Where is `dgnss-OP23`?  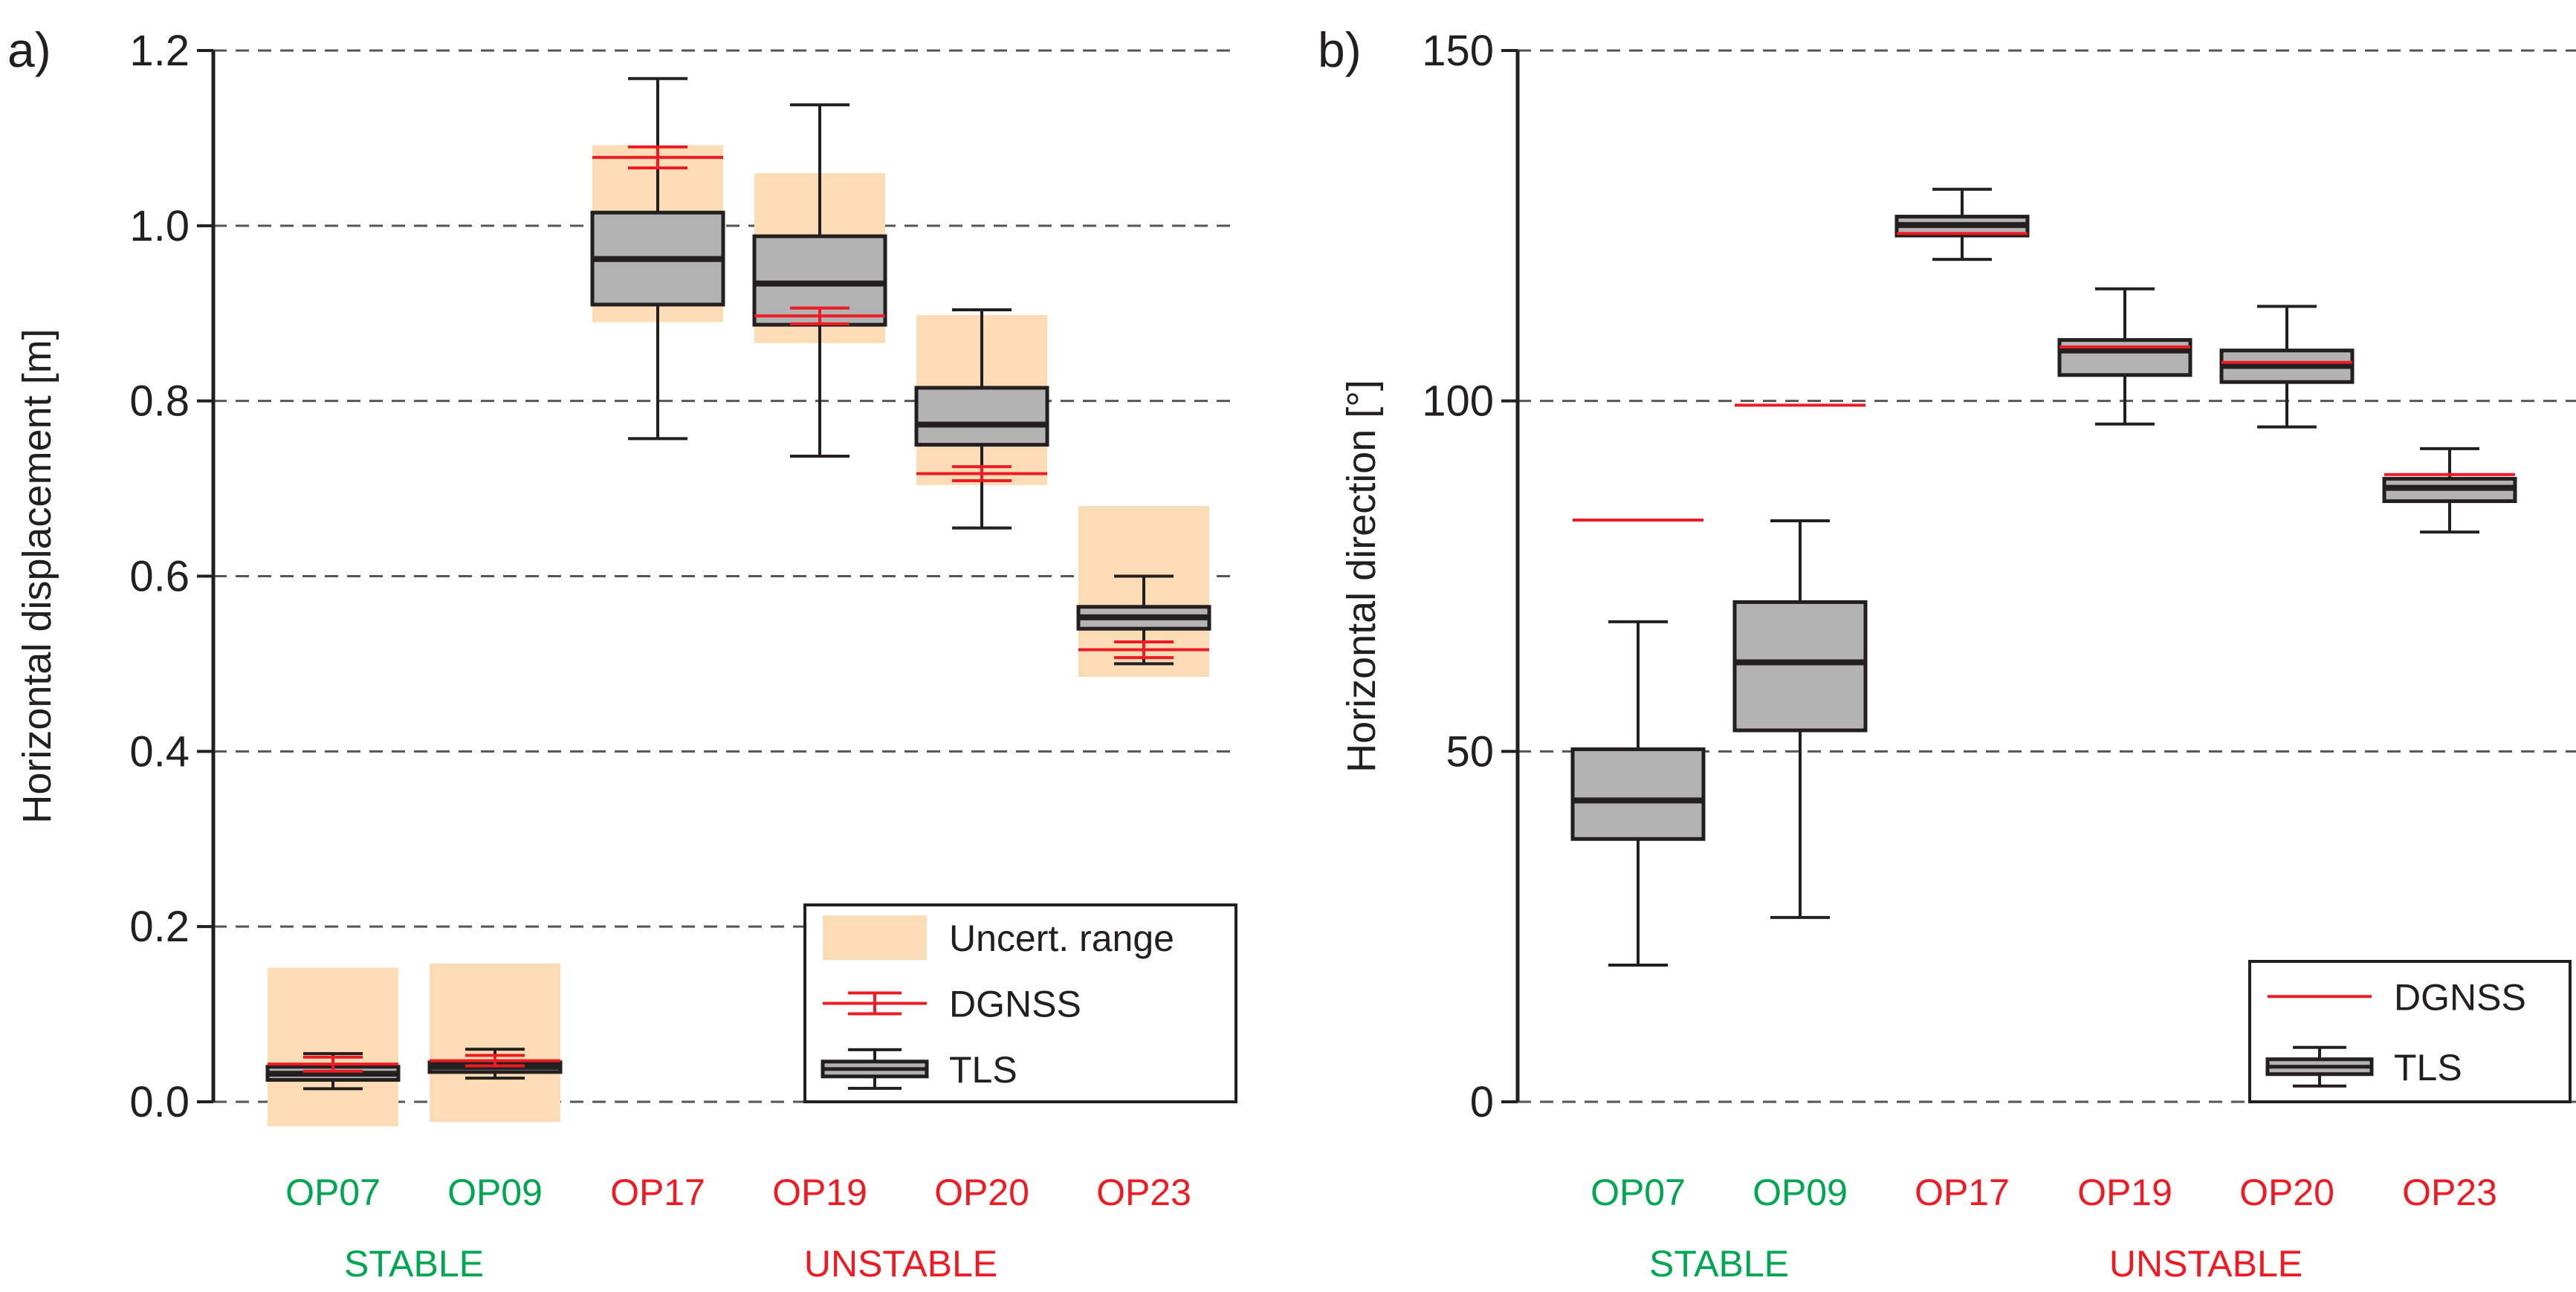
dgnss-OP23 is located at coordinates (1143, 650).